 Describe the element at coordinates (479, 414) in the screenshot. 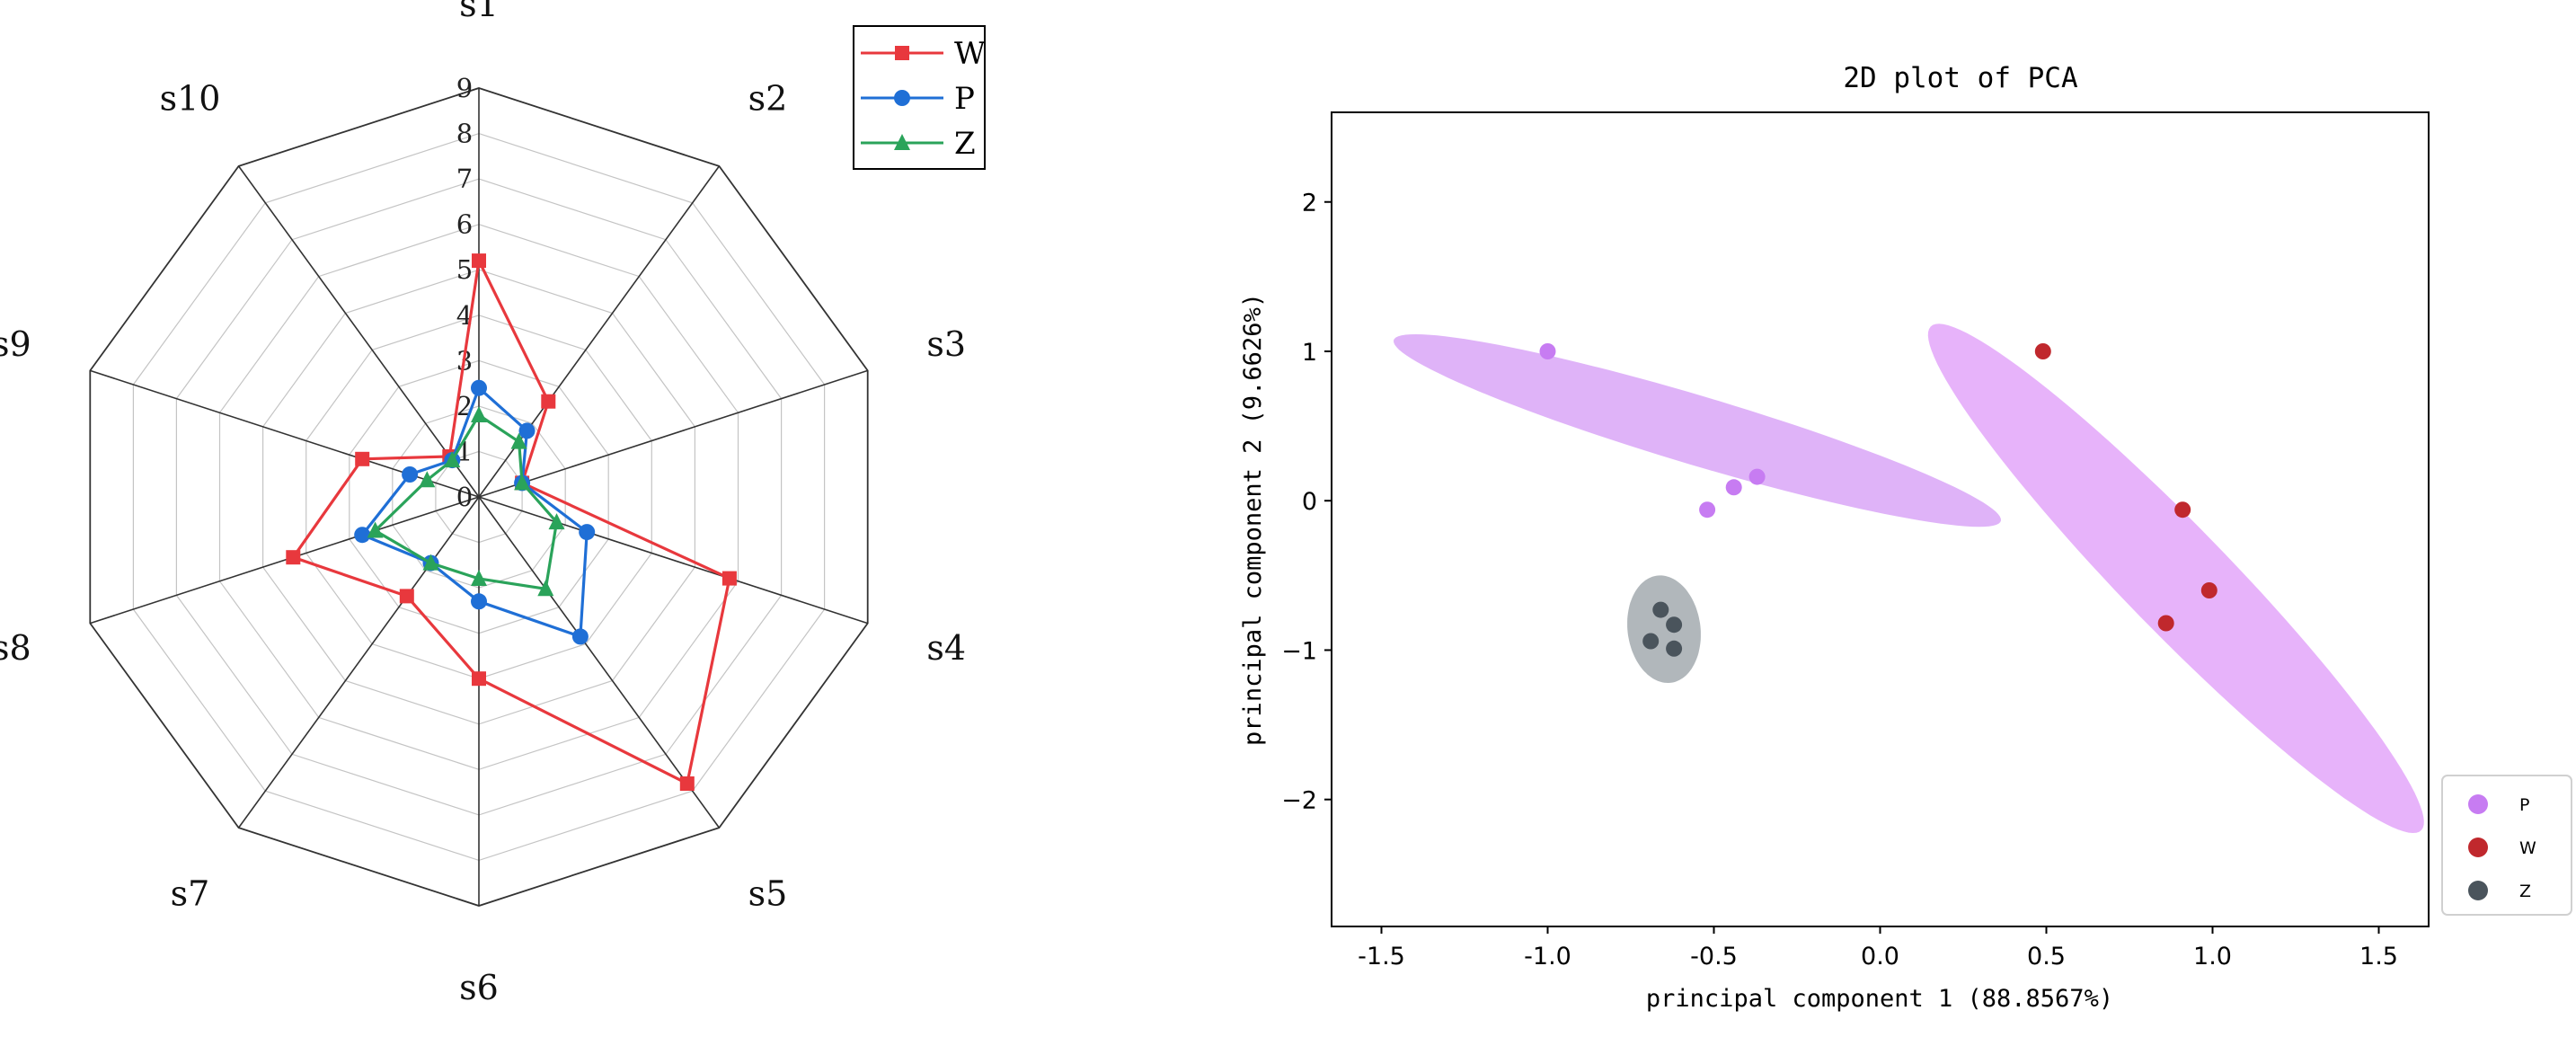

I see `radar-point-Z-s1` at that location.